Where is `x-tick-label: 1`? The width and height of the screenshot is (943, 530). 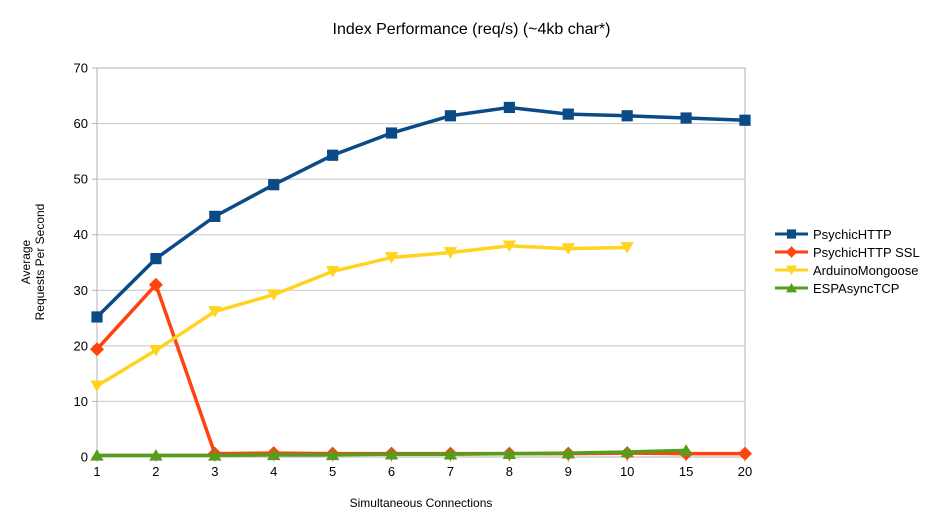
x-tick-label: 1 is located at coordinates (96, 471).